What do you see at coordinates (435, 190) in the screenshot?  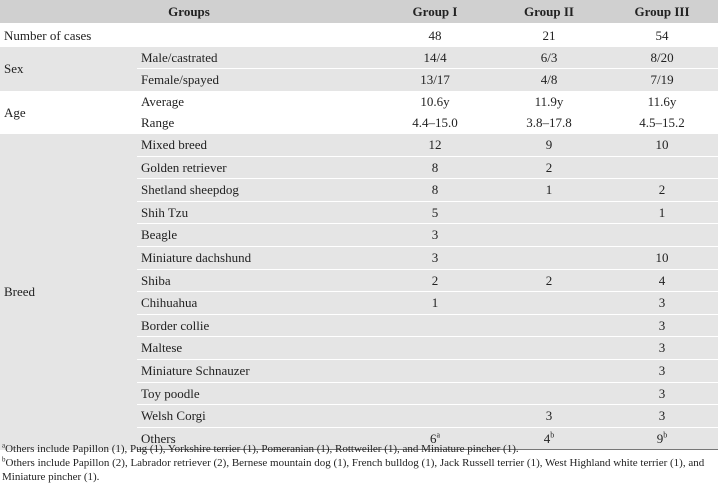 I see `breed-g1: 8` at bounding box center [435, 190].